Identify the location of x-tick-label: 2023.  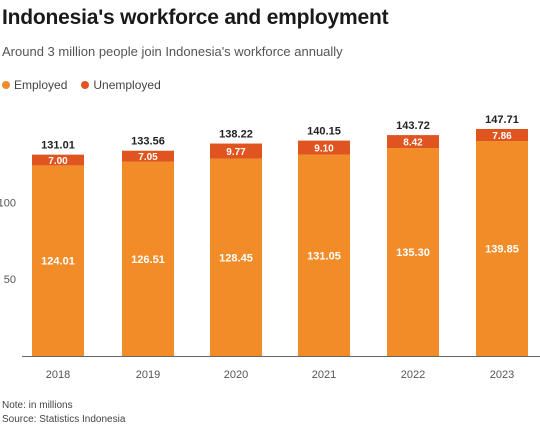
(502, 375).